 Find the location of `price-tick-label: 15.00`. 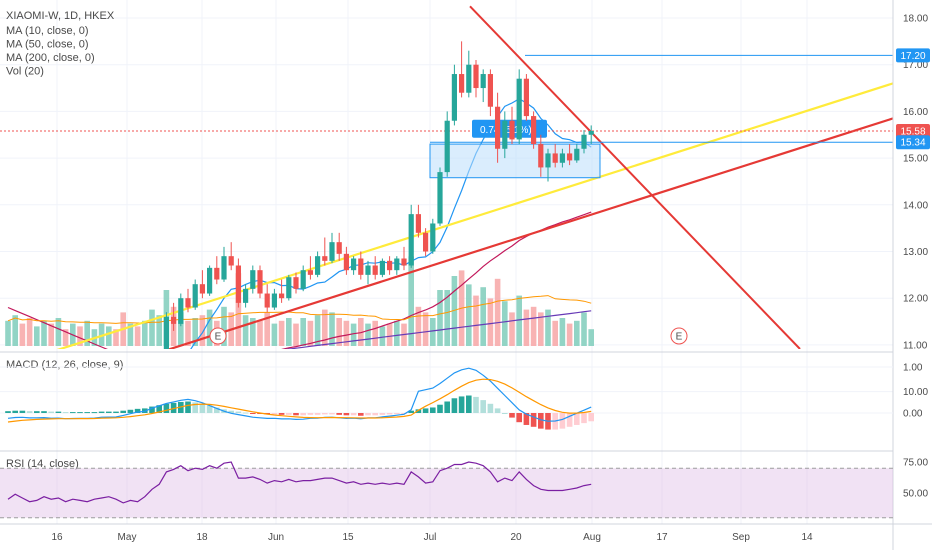

price-tick-label: 15.00 is located at coordinates (915, 159).